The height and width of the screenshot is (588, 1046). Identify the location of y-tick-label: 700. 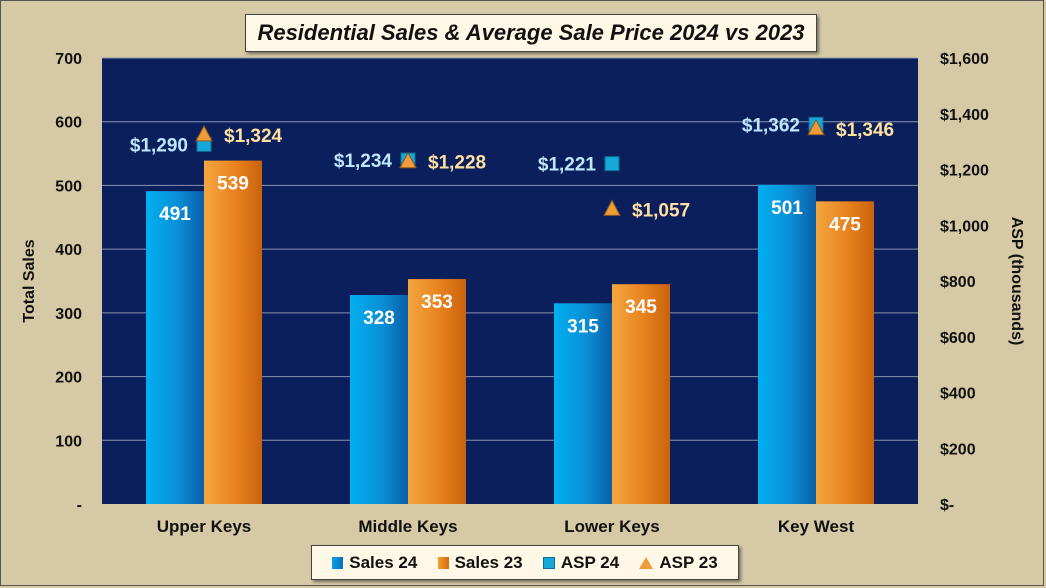
(68, 59).